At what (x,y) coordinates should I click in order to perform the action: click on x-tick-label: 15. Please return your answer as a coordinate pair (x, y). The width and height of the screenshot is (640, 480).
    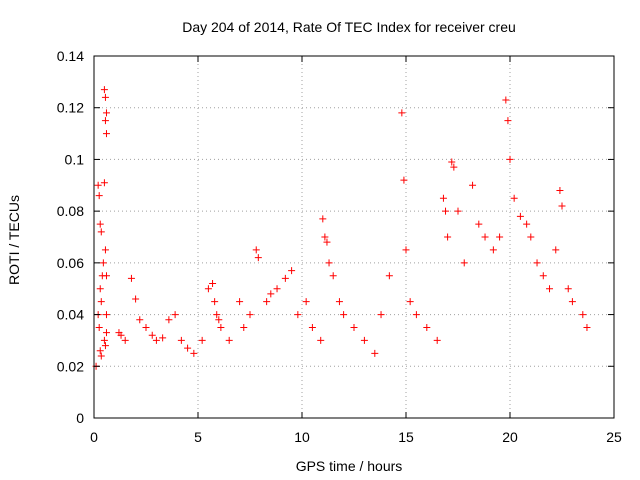
    Looking at the image, I should click on (406, 437).